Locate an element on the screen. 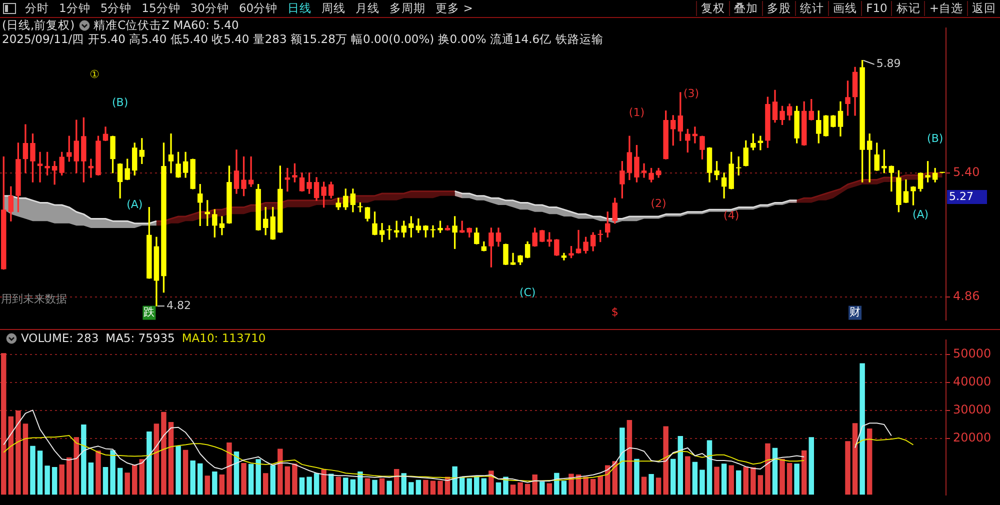 The height and width of the screenshot is (505, 1000). annotation: (4) is located at coordinates (732, 215).